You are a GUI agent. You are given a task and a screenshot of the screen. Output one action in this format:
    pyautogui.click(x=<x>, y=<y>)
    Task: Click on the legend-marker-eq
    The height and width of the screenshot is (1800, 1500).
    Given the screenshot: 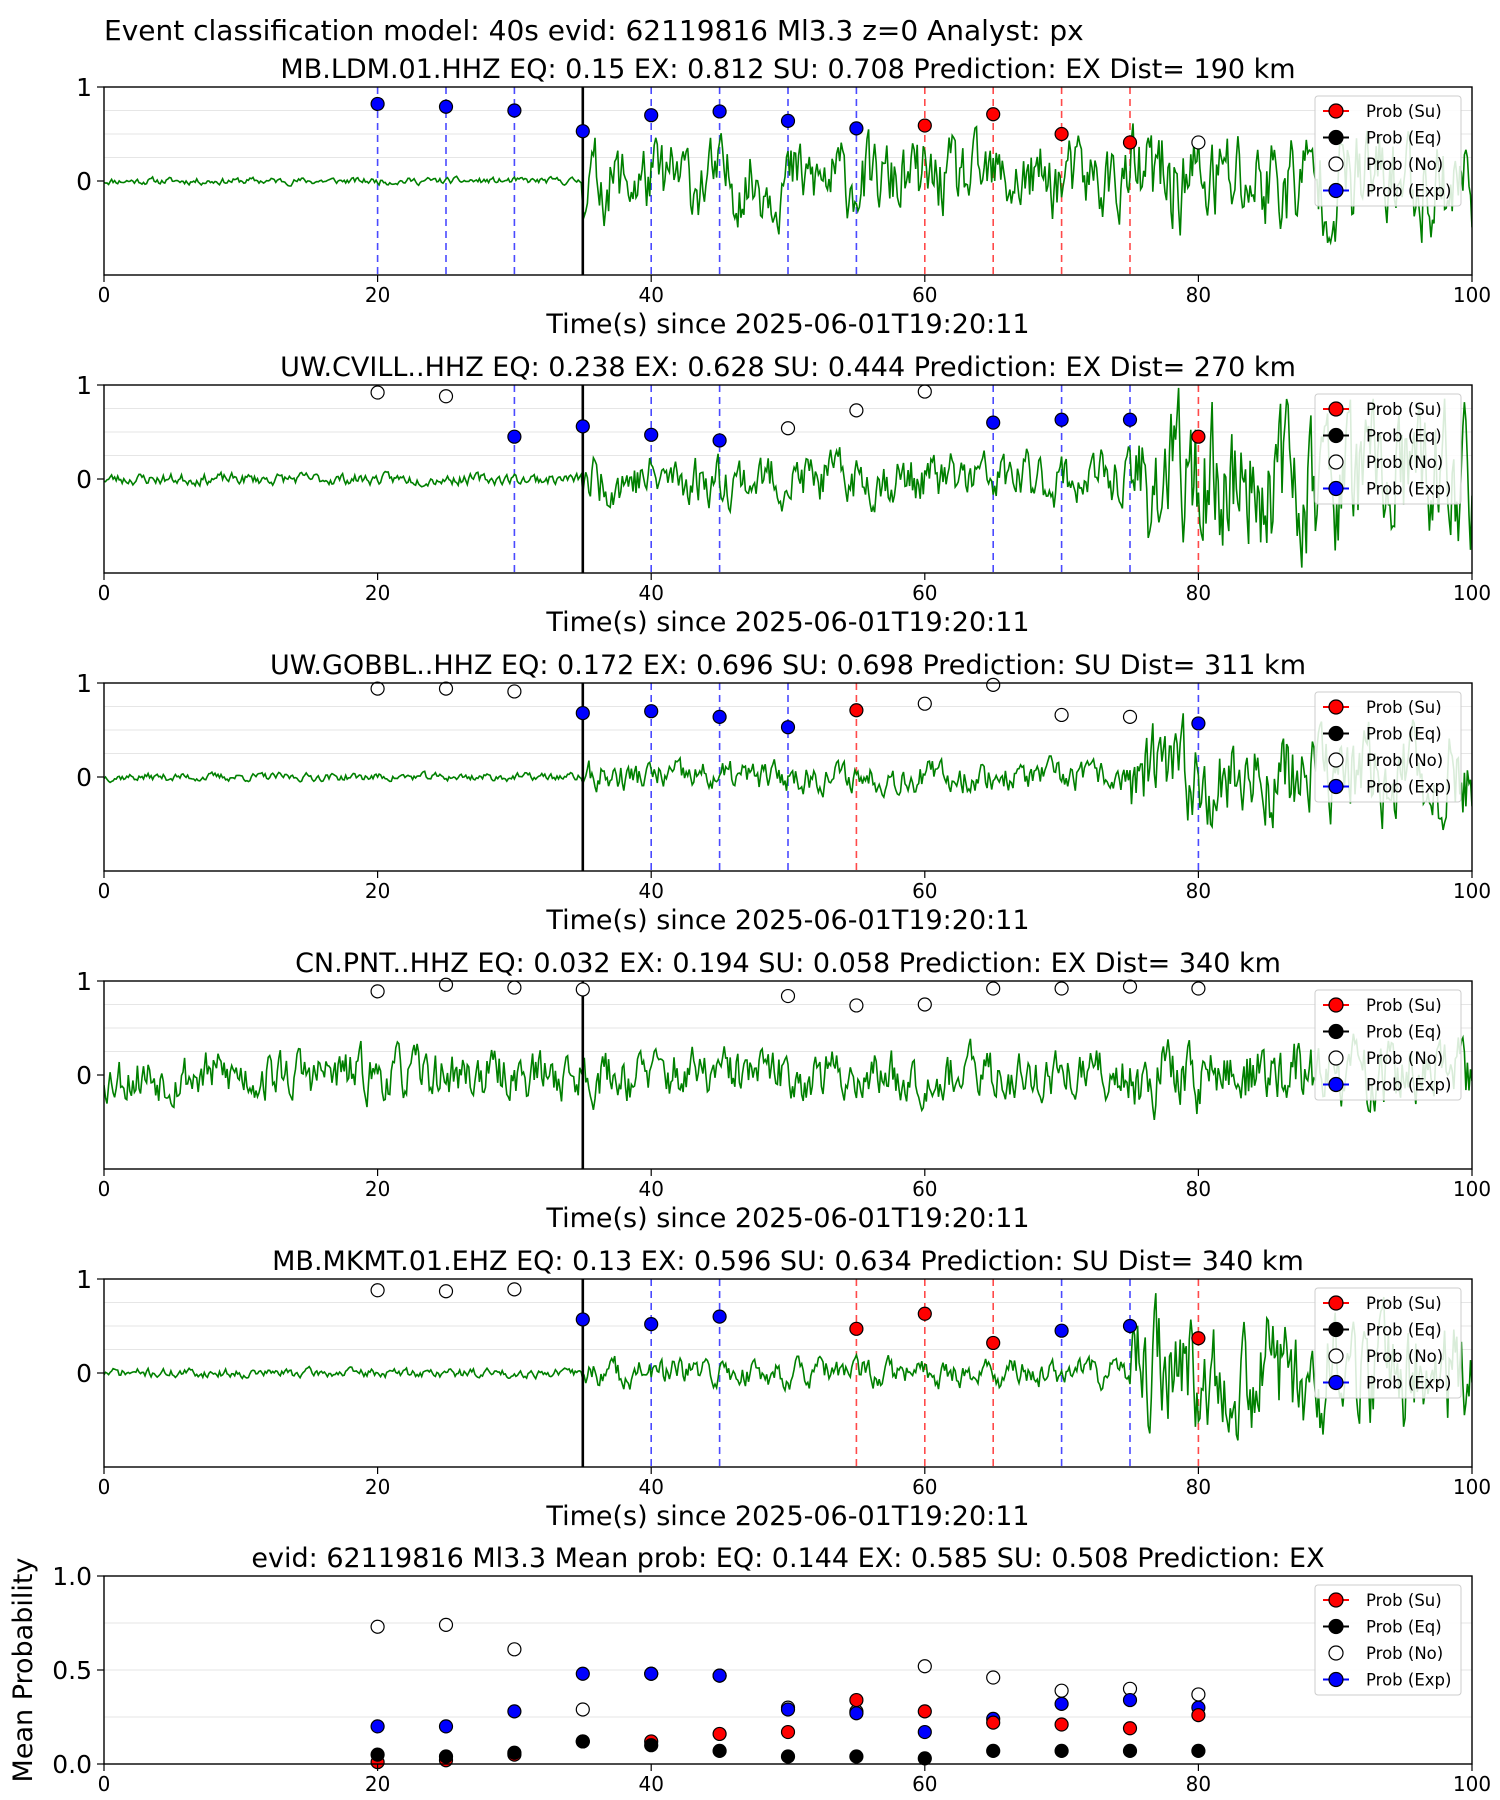 What is the action you would take?
    pyautogui.click(x=1336, y=1626)
    